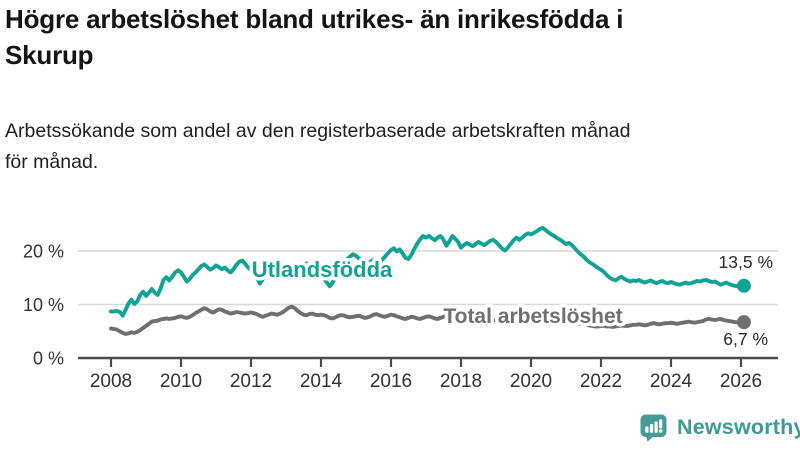 This screenshot has height=450, width=800. I want to click on series-label-utlandsf-dda: Utlandsfödda, so click(322, 269).